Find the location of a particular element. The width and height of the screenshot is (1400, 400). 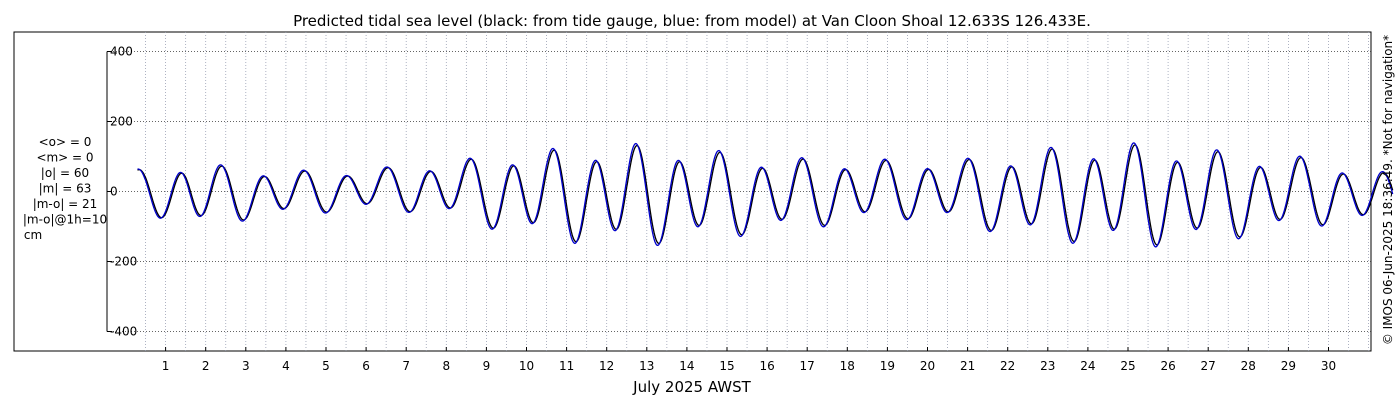

x-tick-label: 1 is located at coordinates (166, 366).